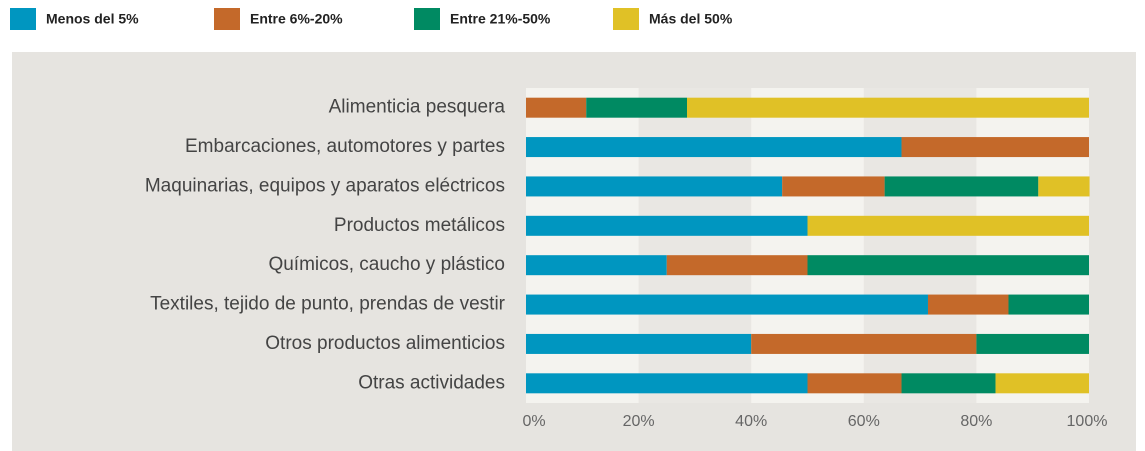 The height and width of the screenshot is (451, 1145). I want to click on category-label: Químicos, caucho y plástico, so click(386, 264).